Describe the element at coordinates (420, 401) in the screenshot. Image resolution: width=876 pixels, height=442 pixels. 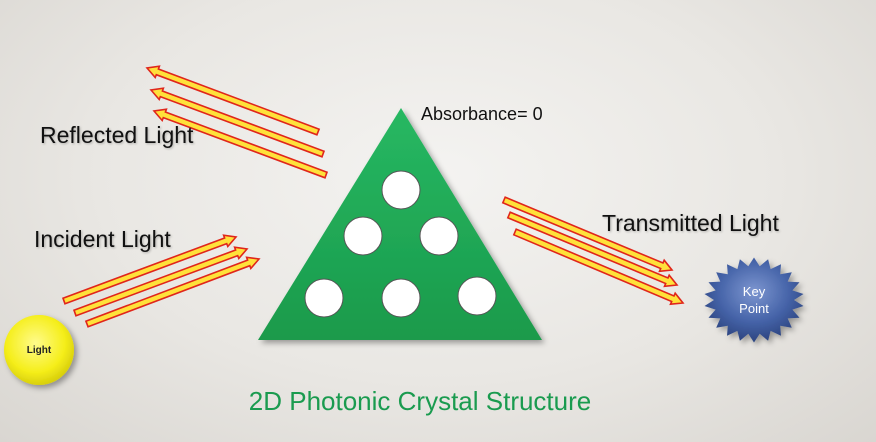
I see `diagram-caption: 2D Photonic Crystal Structure` at that location.